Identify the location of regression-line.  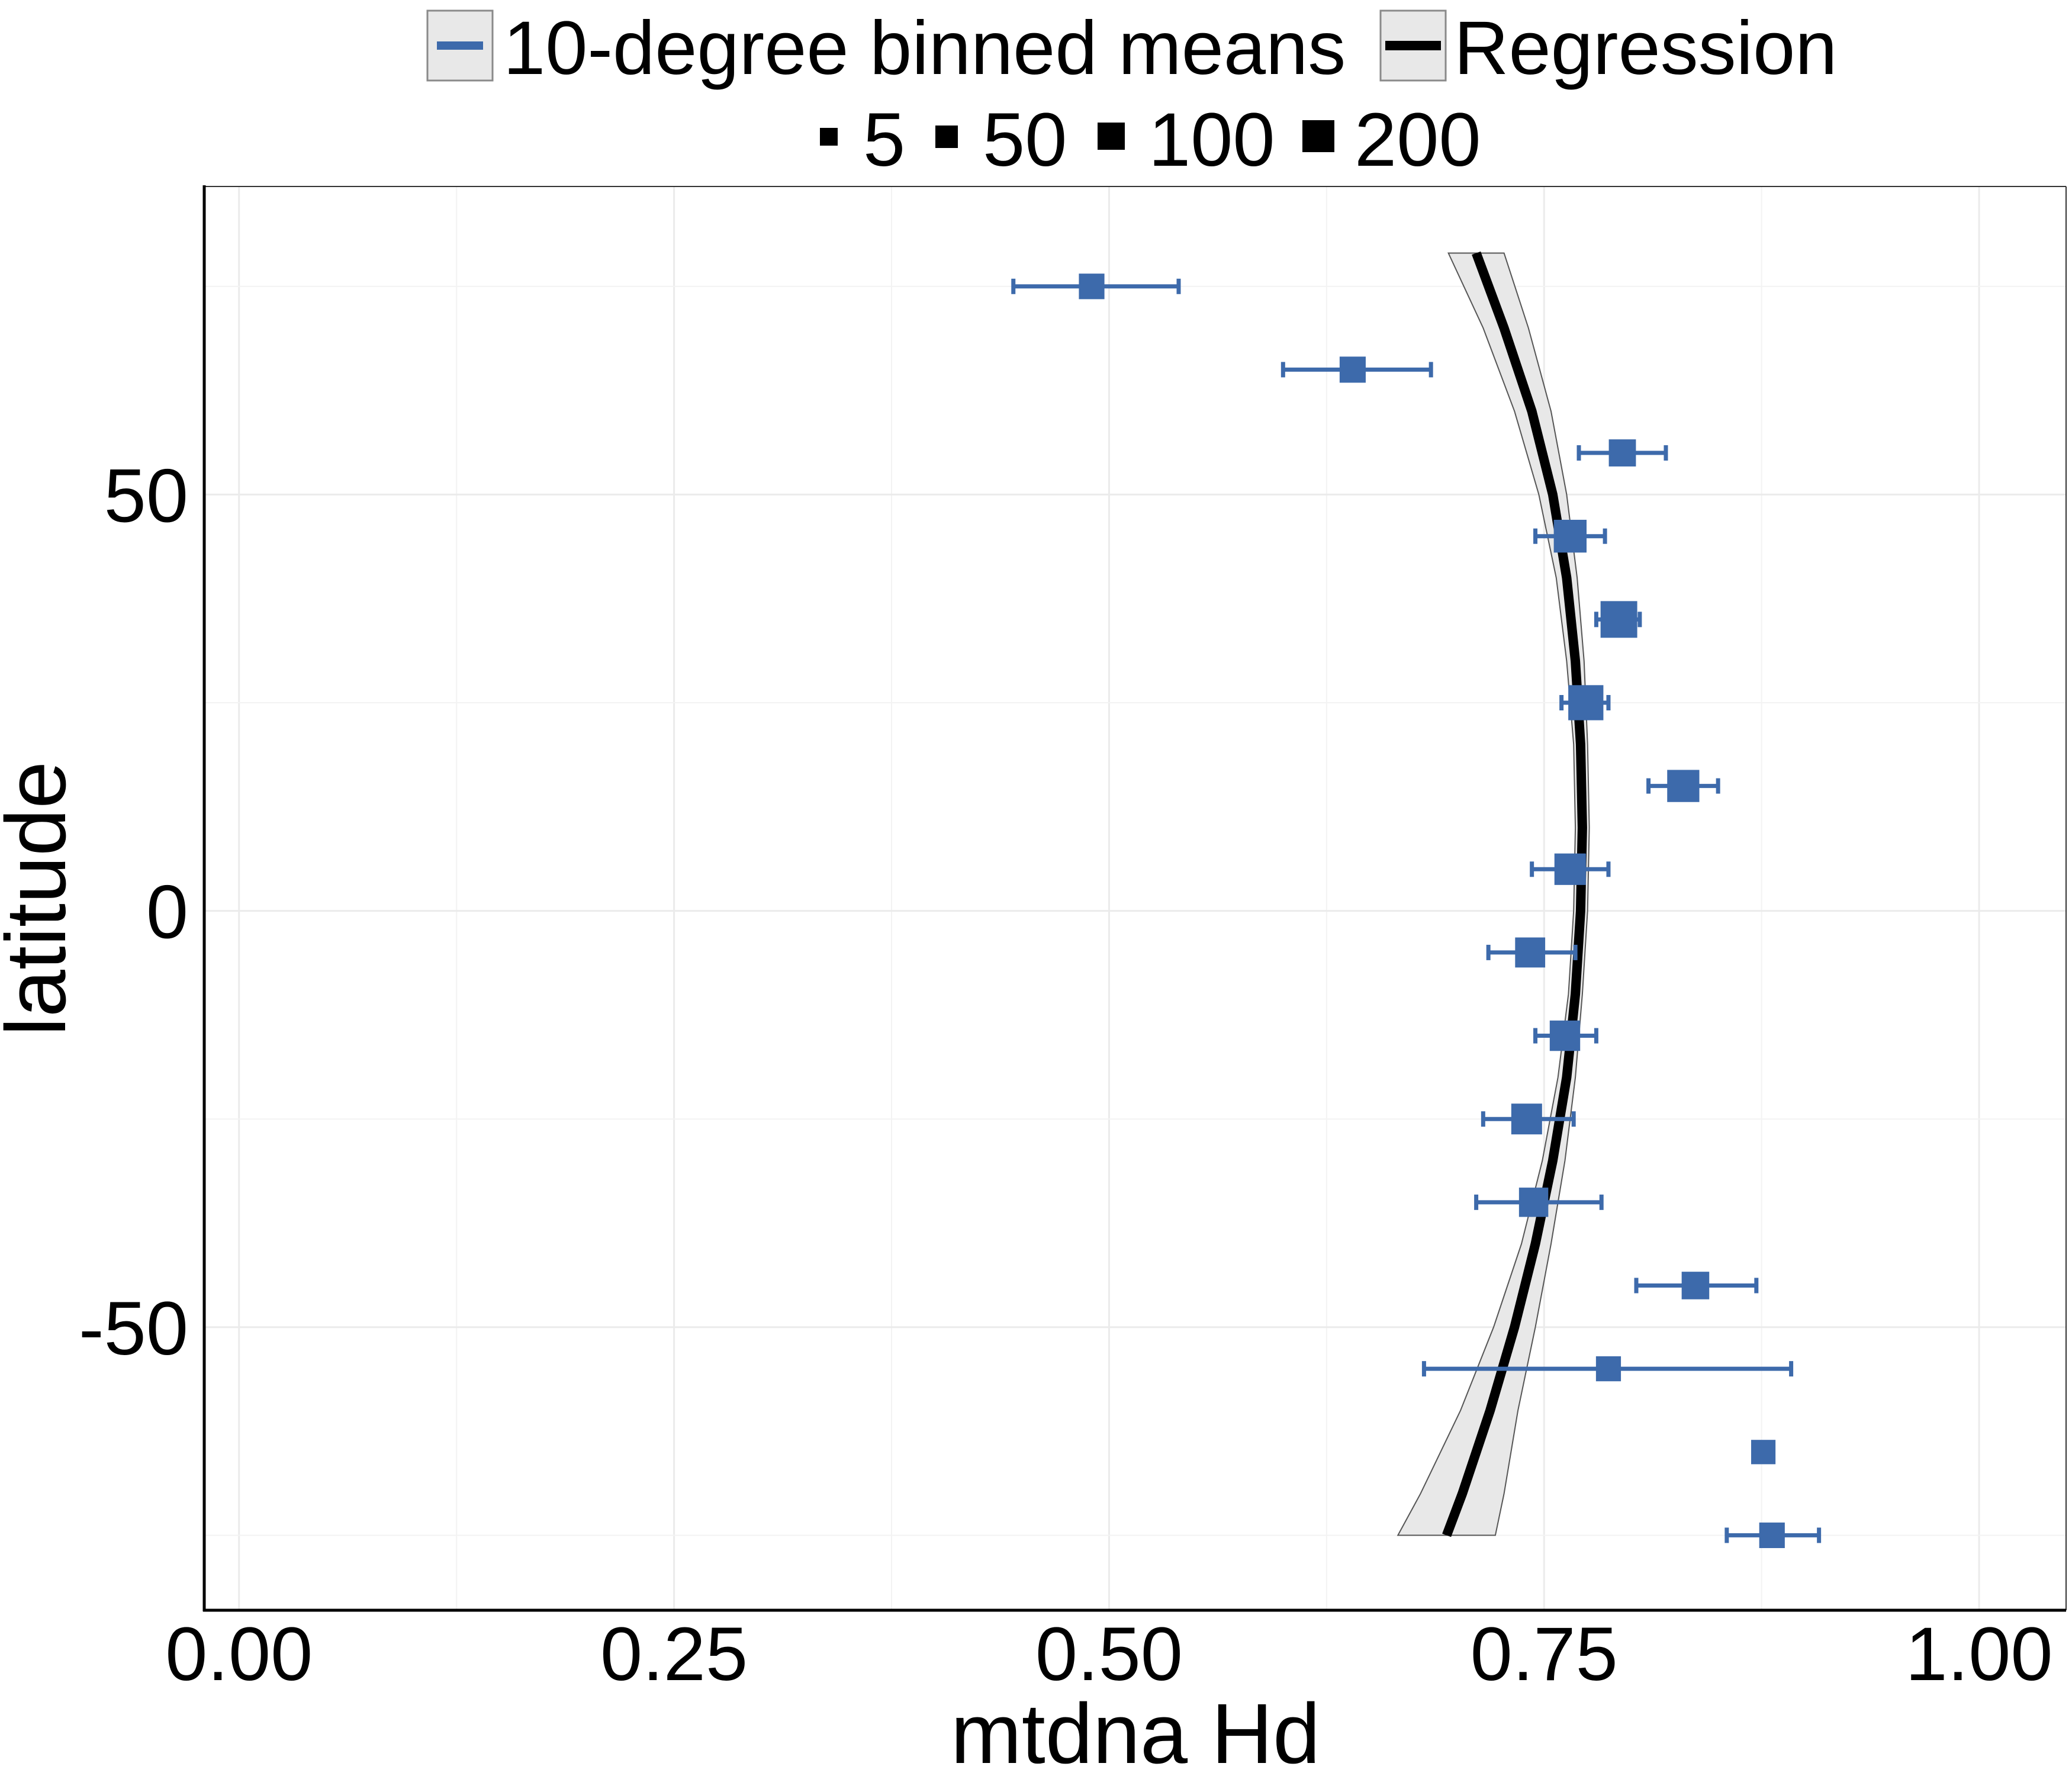
(1514, 894).